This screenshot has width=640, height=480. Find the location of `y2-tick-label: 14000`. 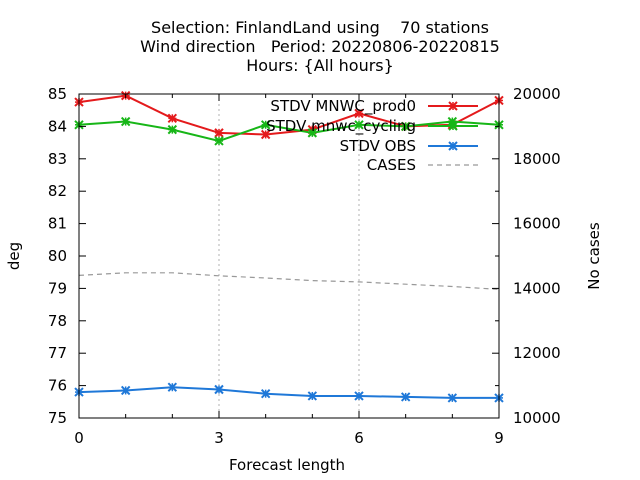

y2-tick-label: 14000 is located at coordinates (537, 288).